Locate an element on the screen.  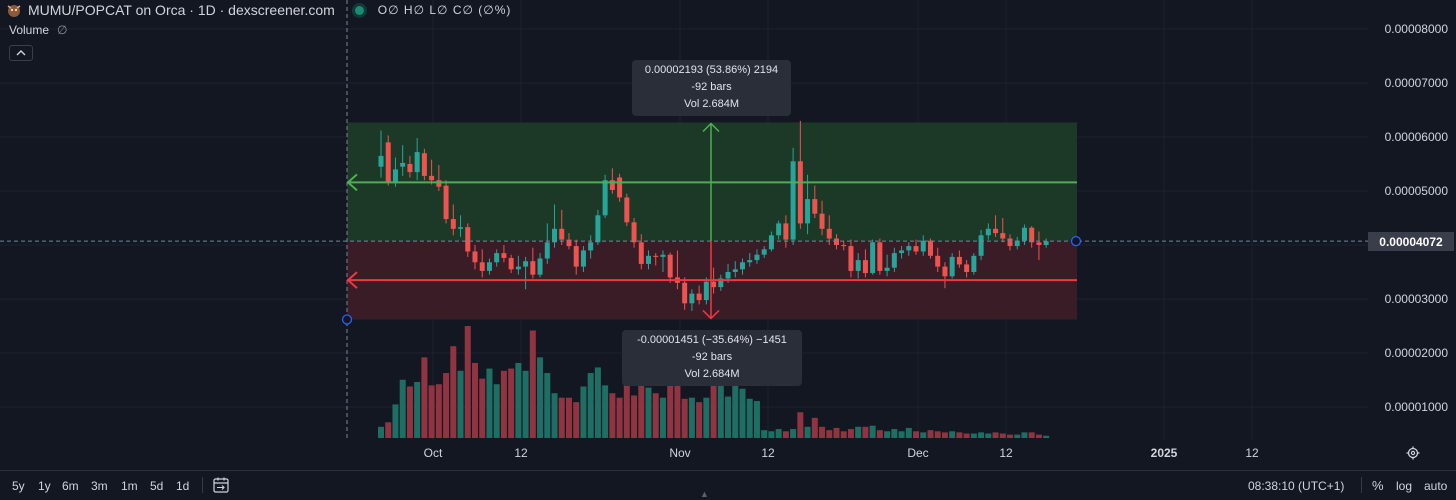
time-axis: Oct 12 Nov 12 Dec 12 2025 12 is located at coordinates (841, 453).